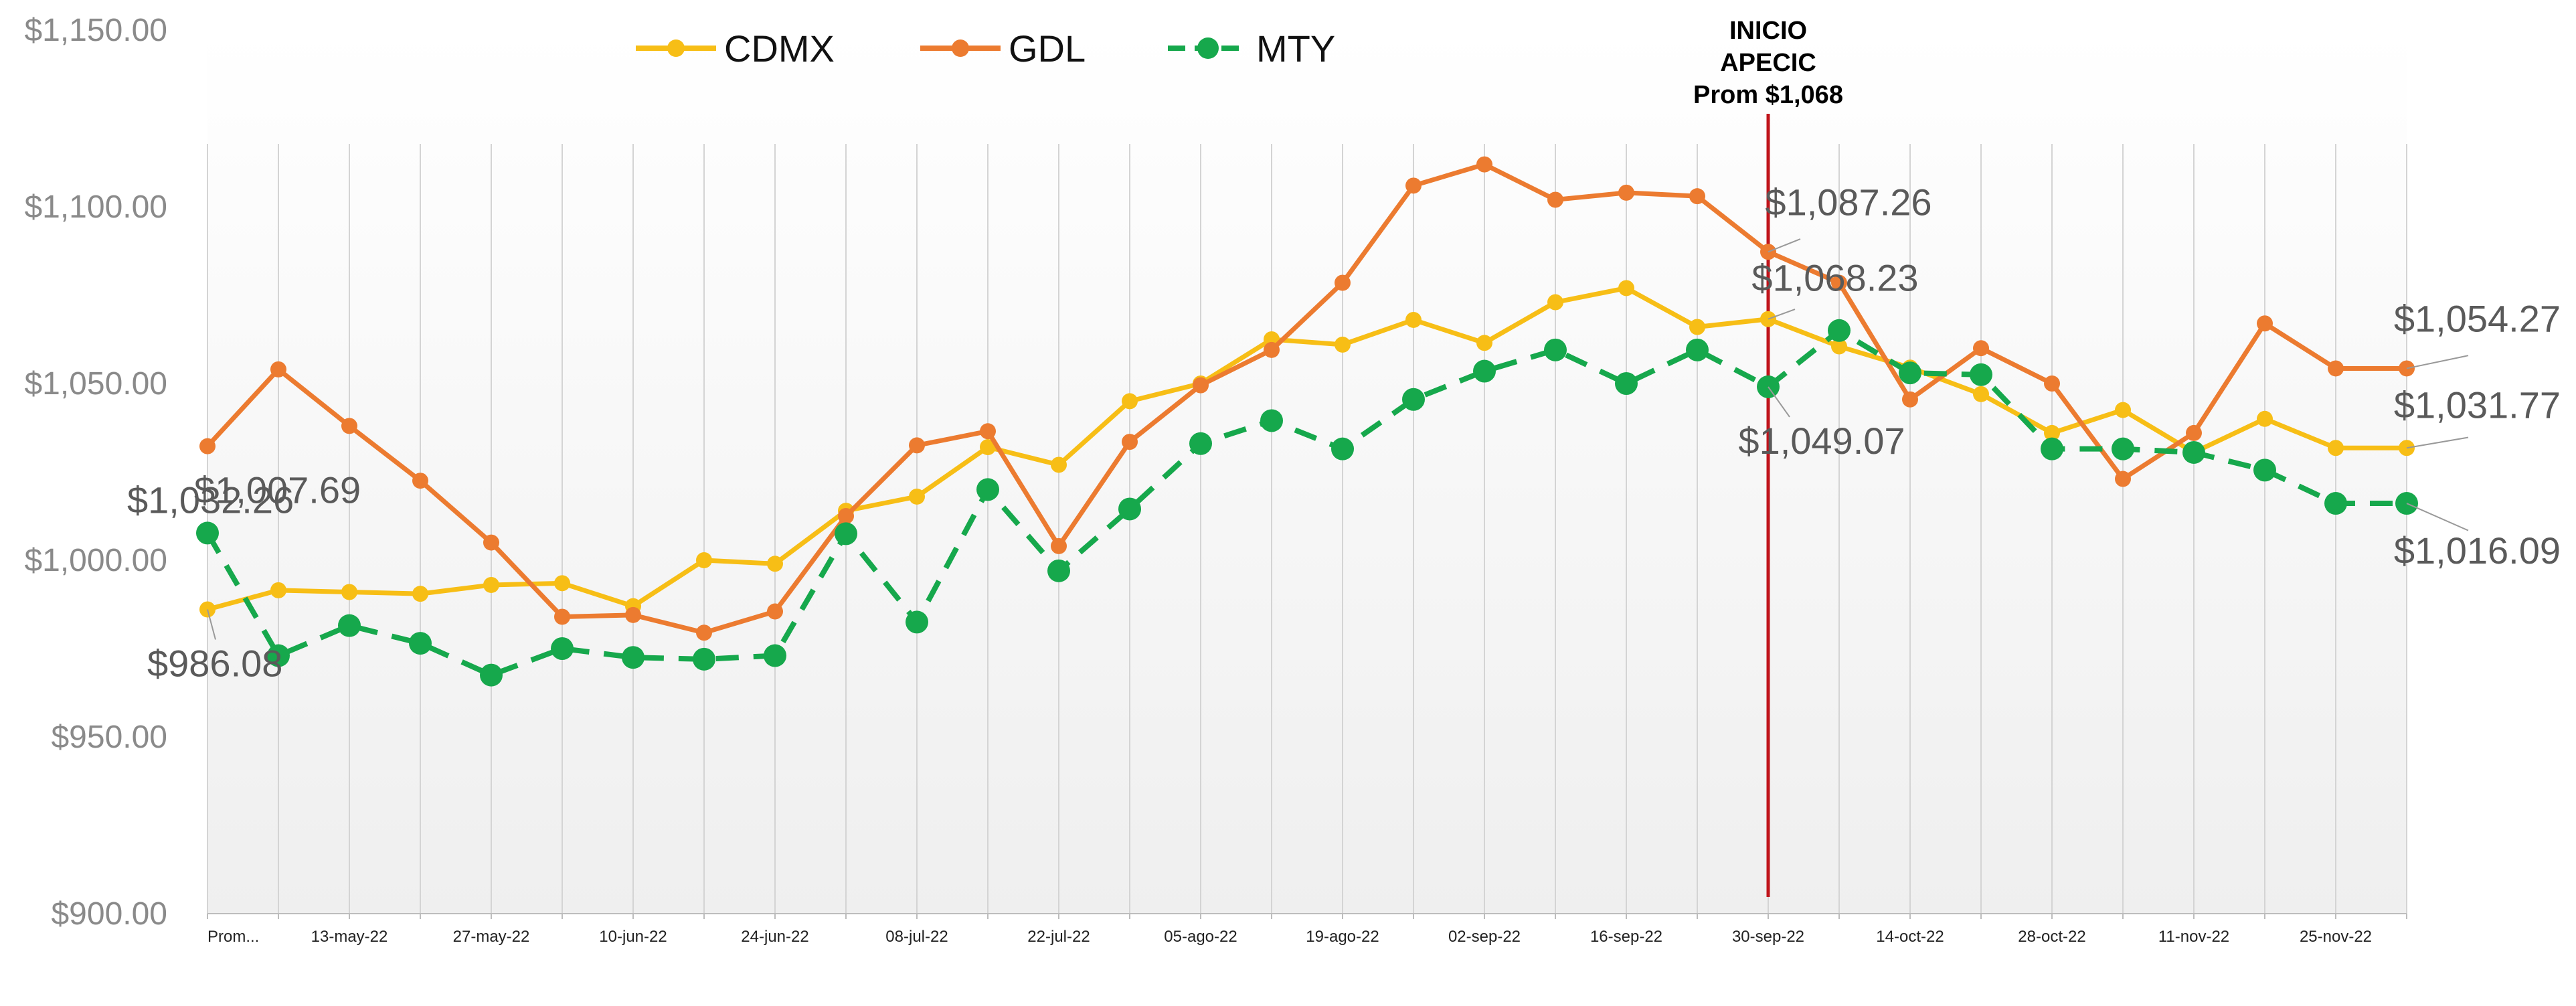  I want to click on x-tick-label: 24-jun-22, so click(774, 937).